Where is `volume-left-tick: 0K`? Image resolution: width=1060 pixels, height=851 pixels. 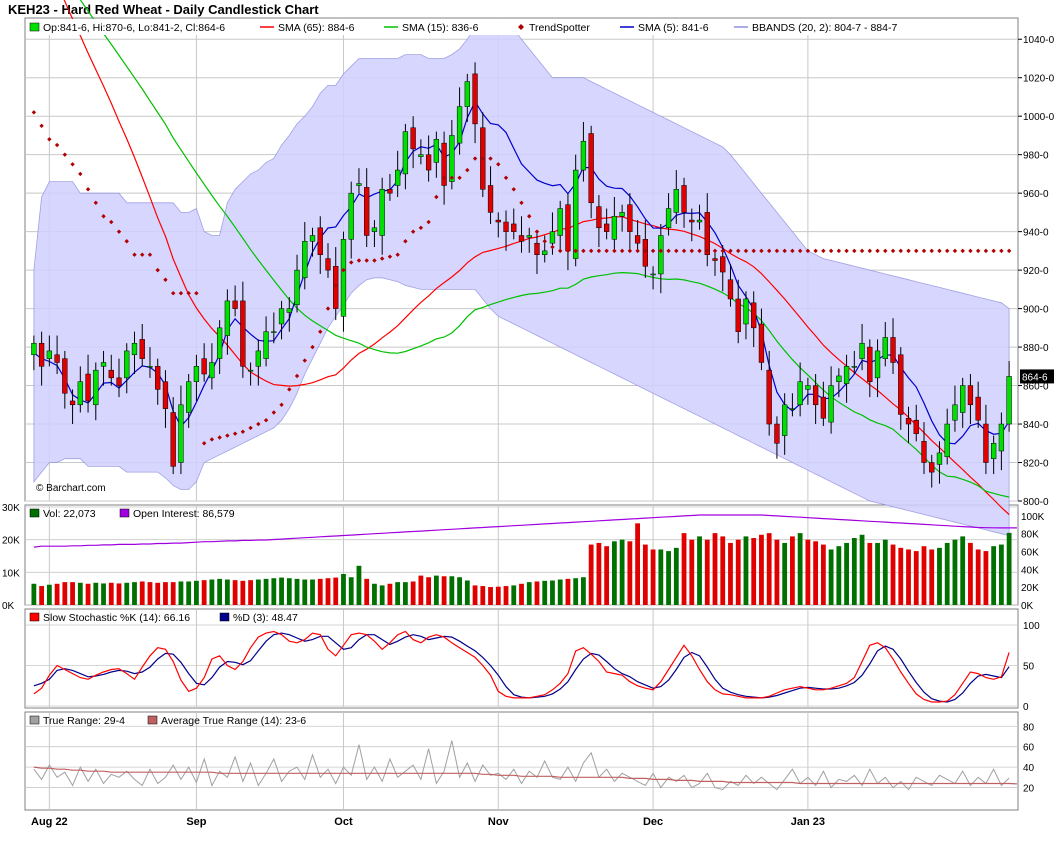 volume-left-tick: 0K is located at coordinates (8, 606).